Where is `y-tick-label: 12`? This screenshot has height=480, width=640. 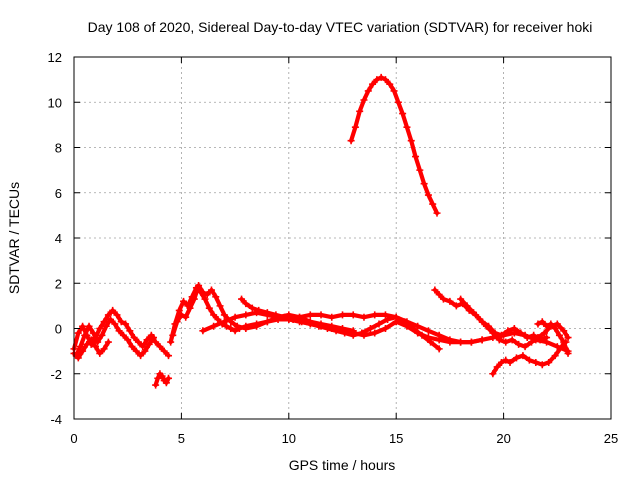
y-tick-label: 12 is located at coordinates (55, 57).